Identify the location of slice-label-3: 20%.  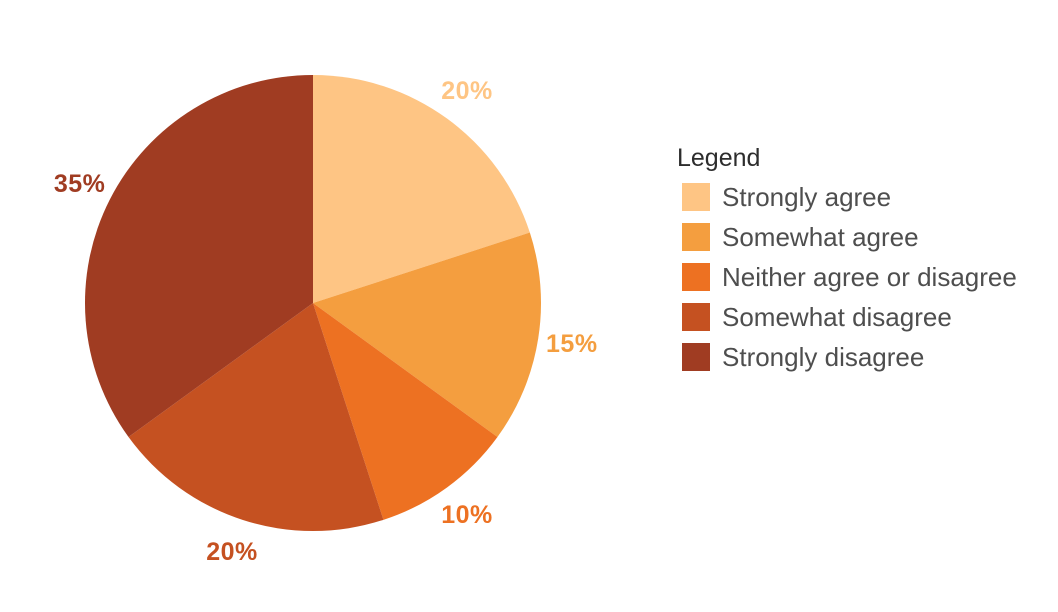
(232, 552).